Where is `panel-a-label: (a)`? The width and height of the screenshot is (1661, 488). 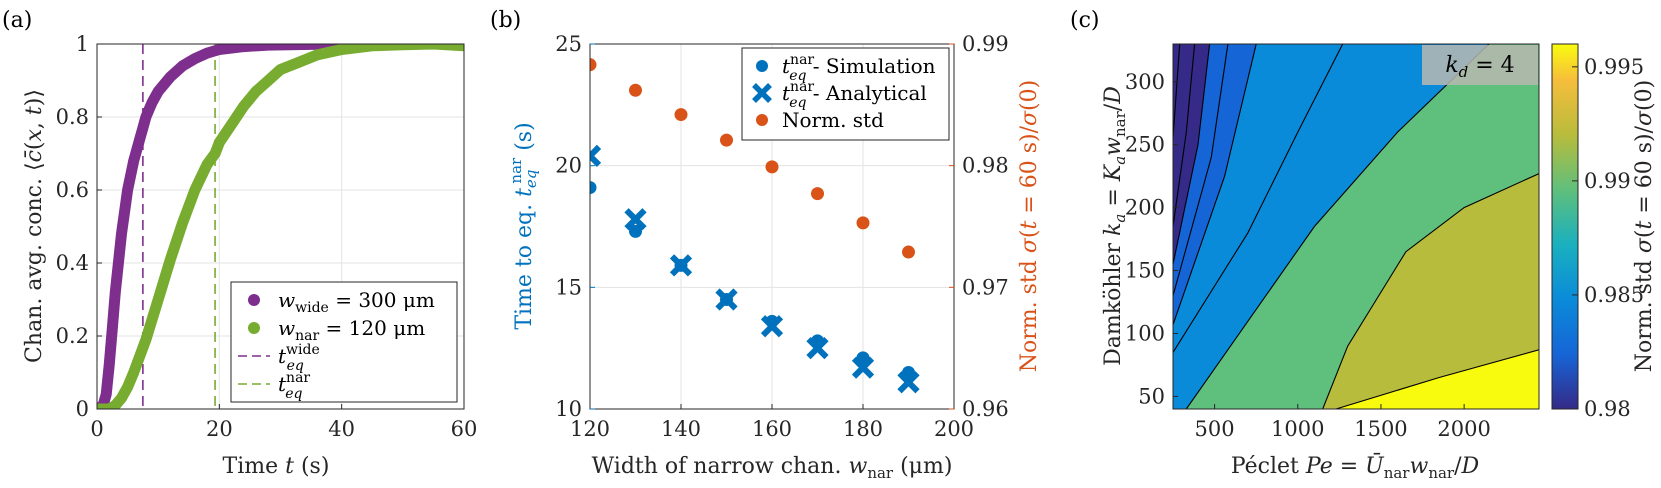
panel-a-label: (a) is located at coordinates (17, 20).